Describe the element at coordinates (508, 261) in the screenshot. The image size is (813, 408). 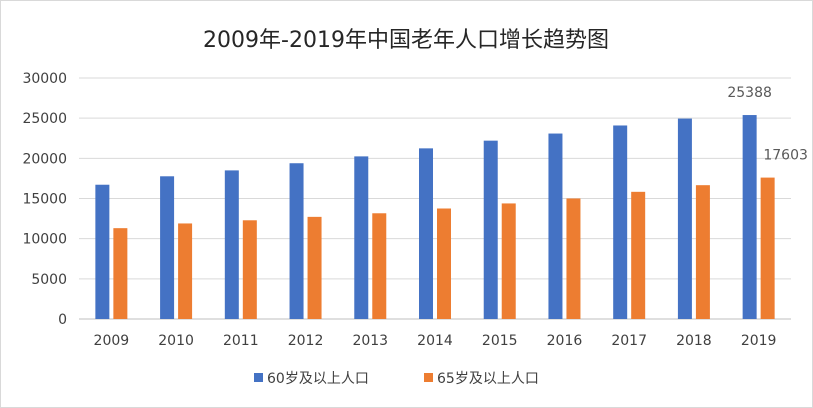
I see `bar-65plus-2015` at that location.